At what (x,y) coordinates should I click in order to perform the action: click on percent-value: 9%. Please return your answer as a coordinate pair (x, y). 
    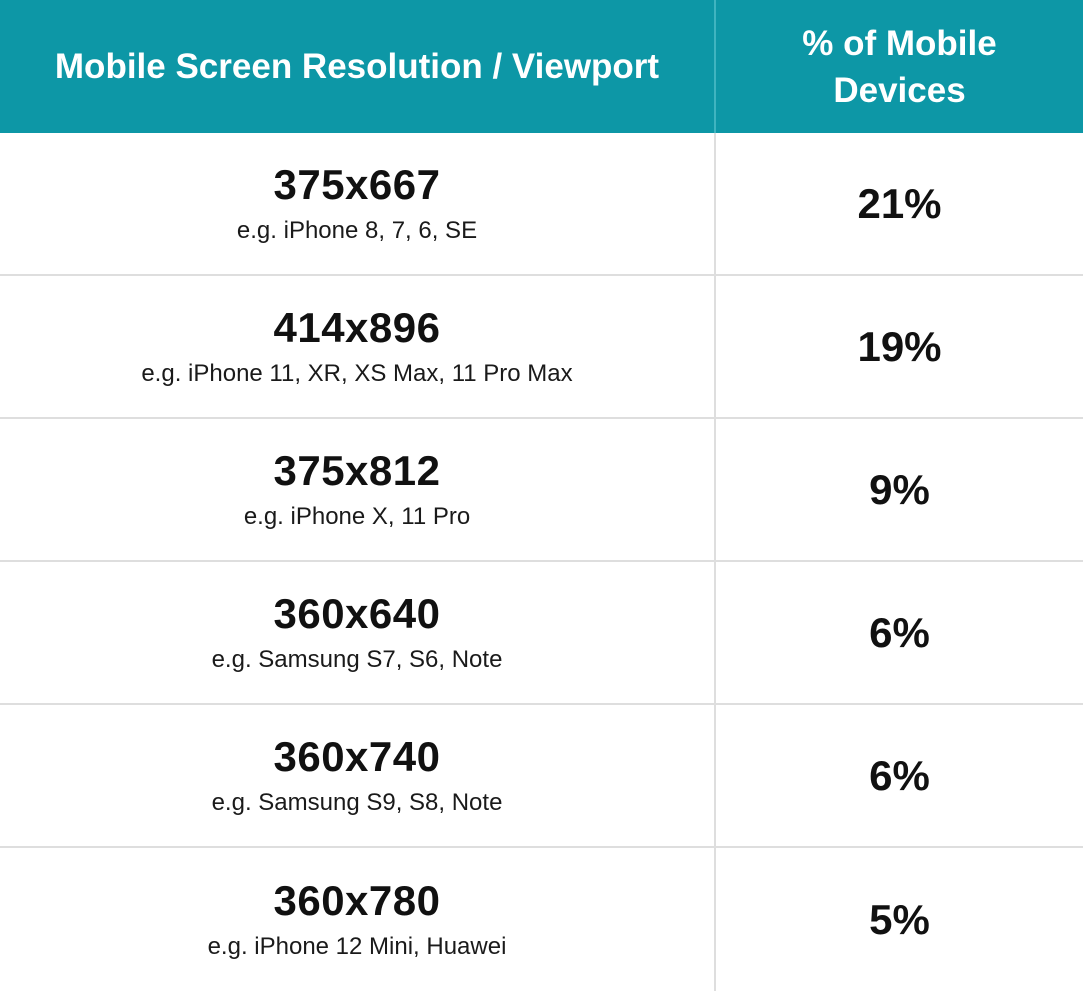
    Looking at the image, I should click on (899, 489).